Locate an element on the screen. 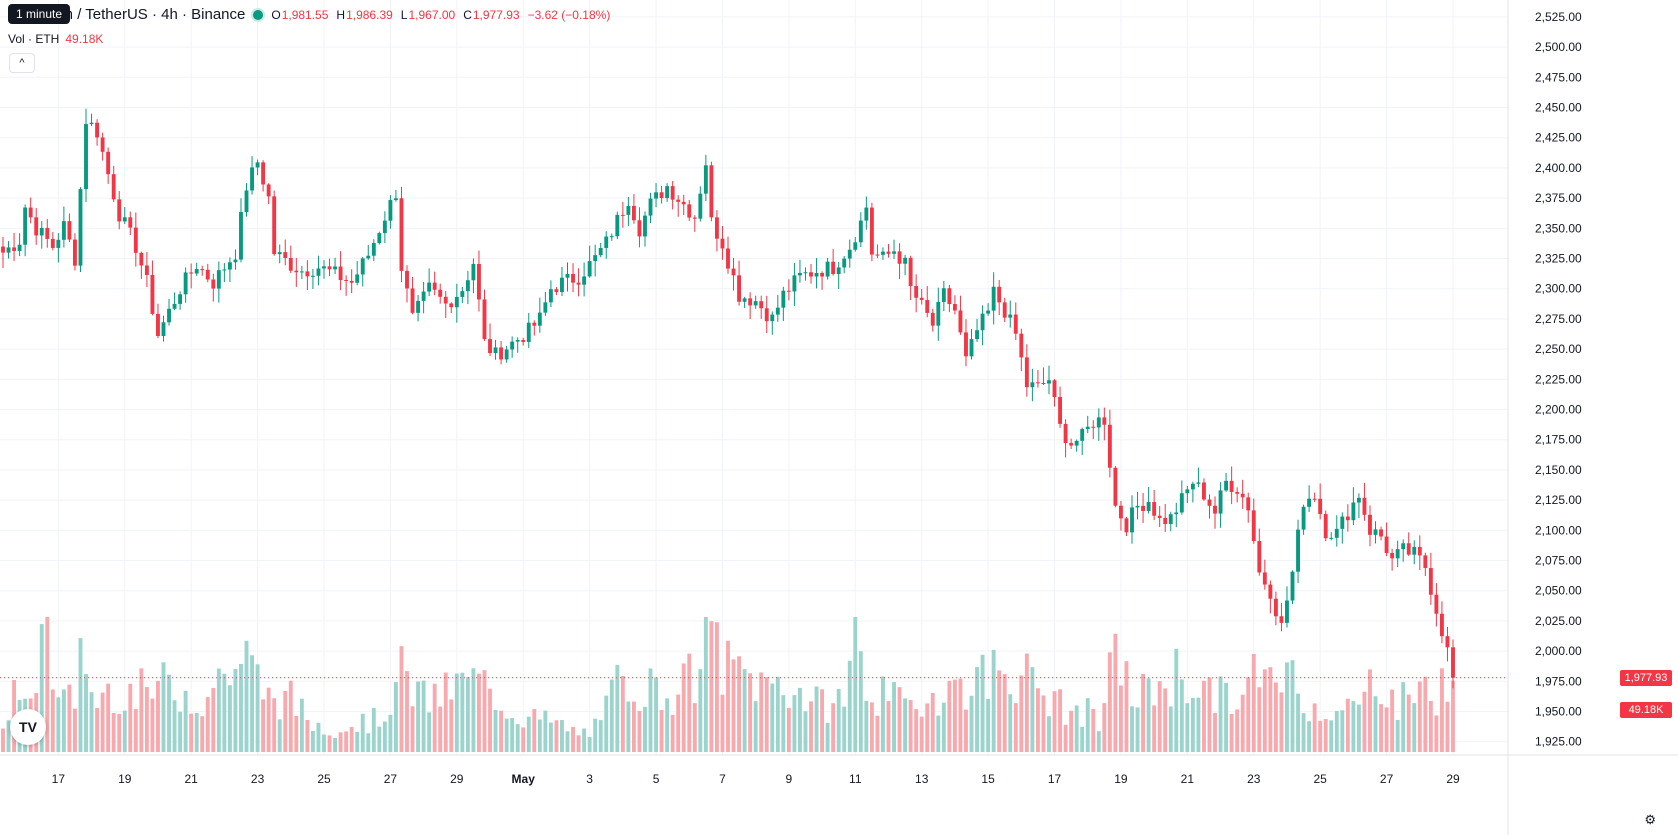 Image resolution: width=1678 pixels, height=835 pixels. volume-value: 49.18K is located at coordinates (84, 39).